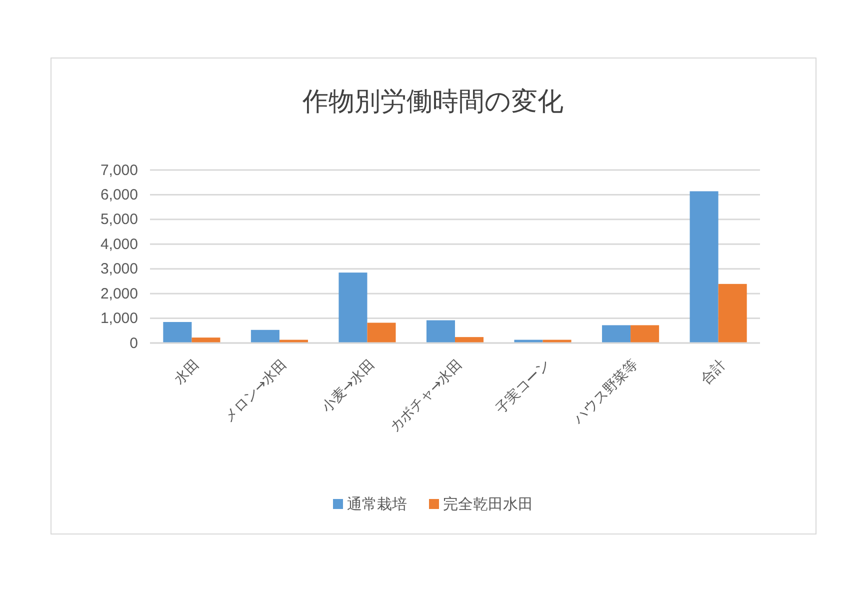 This screenshot has height=590, width=844. Describe the element at coordinates (119, 195) in the screenshot. I see `y-tick-label: 6,000` at that location.